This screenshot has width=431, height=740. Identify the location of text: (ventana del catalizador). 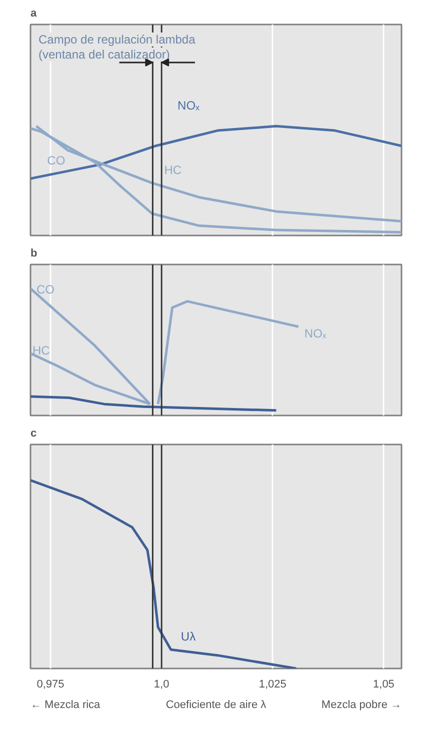
(104, 55).